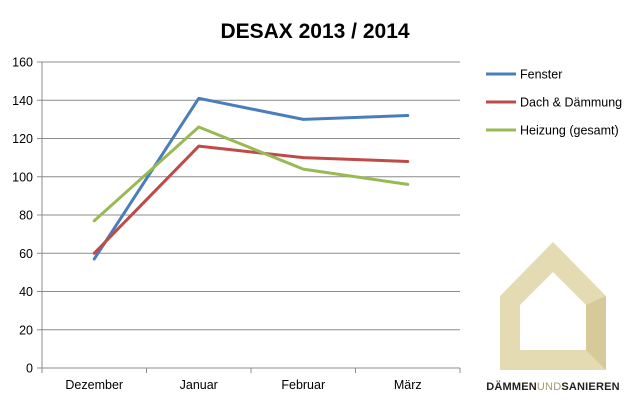 The width and height of the screenshot is (630, 400). What do you see at coordinates (596, 333) in the screenshot?
I see `logo-house-shadow` at bounding box center [596, 333].